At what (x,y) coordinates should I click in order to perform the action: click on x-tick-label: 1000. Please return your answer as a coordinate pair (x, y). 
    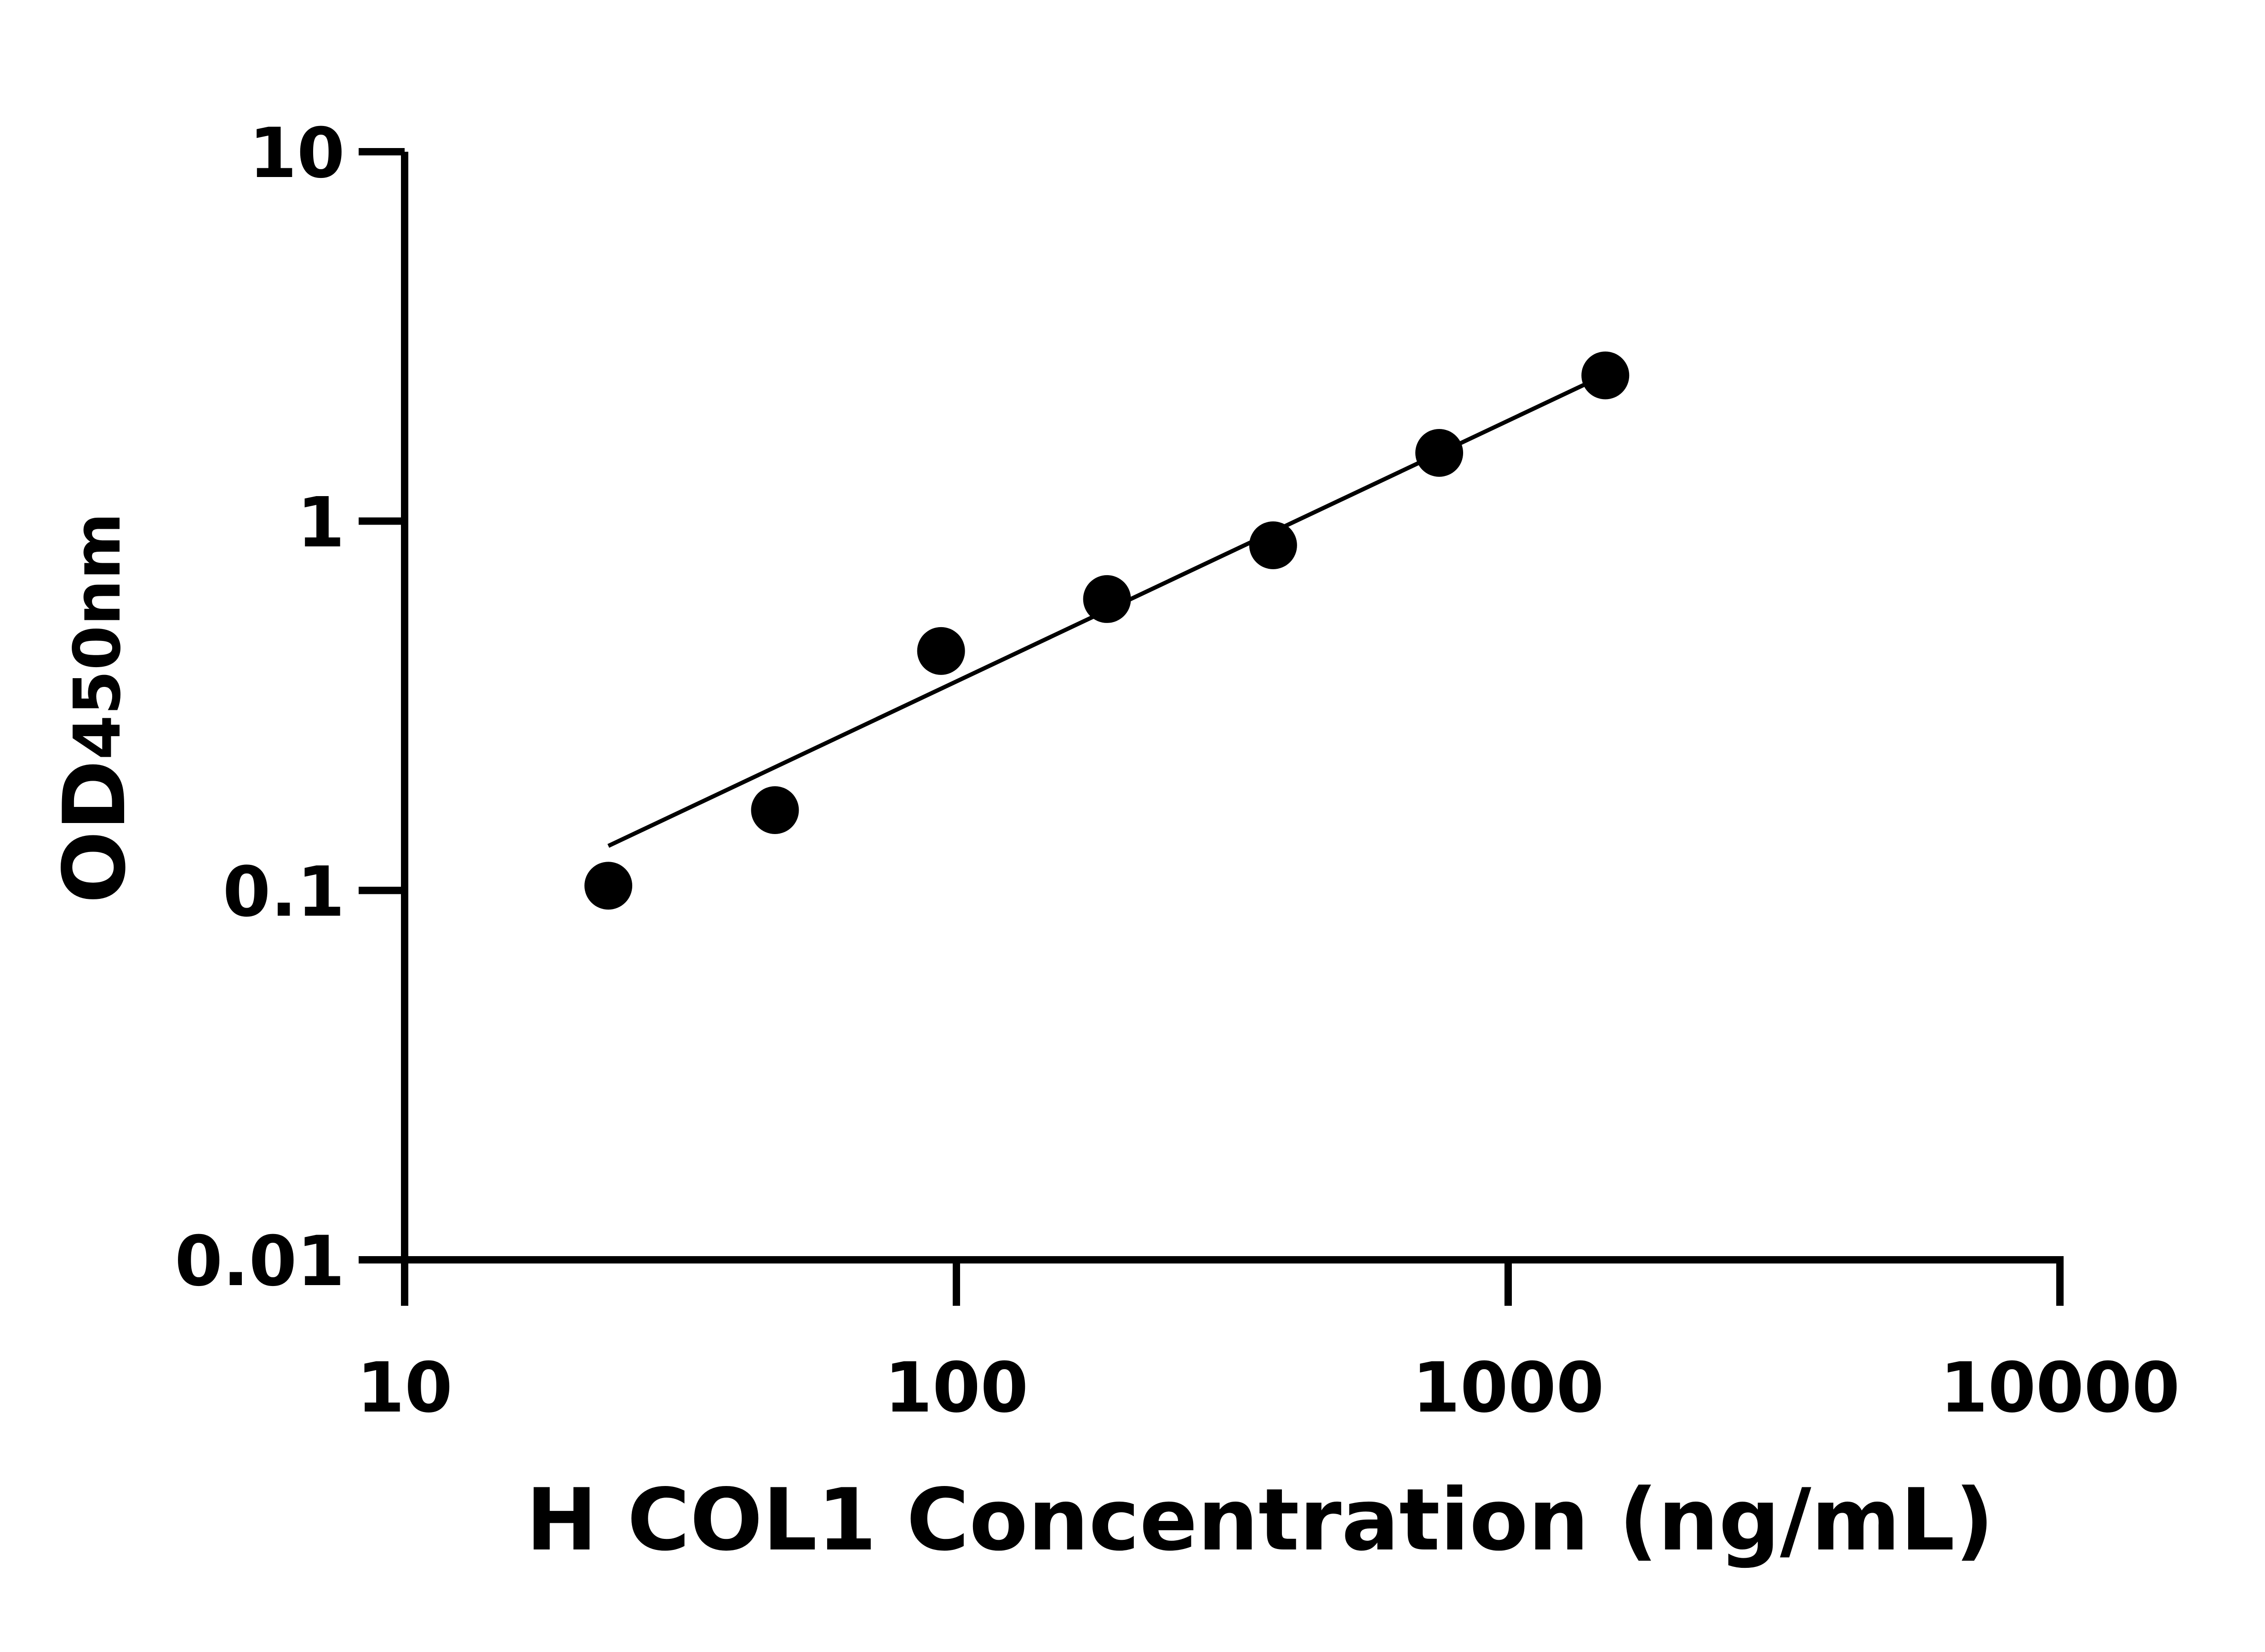
    Looking at the image, I should click on (1508, 1388).